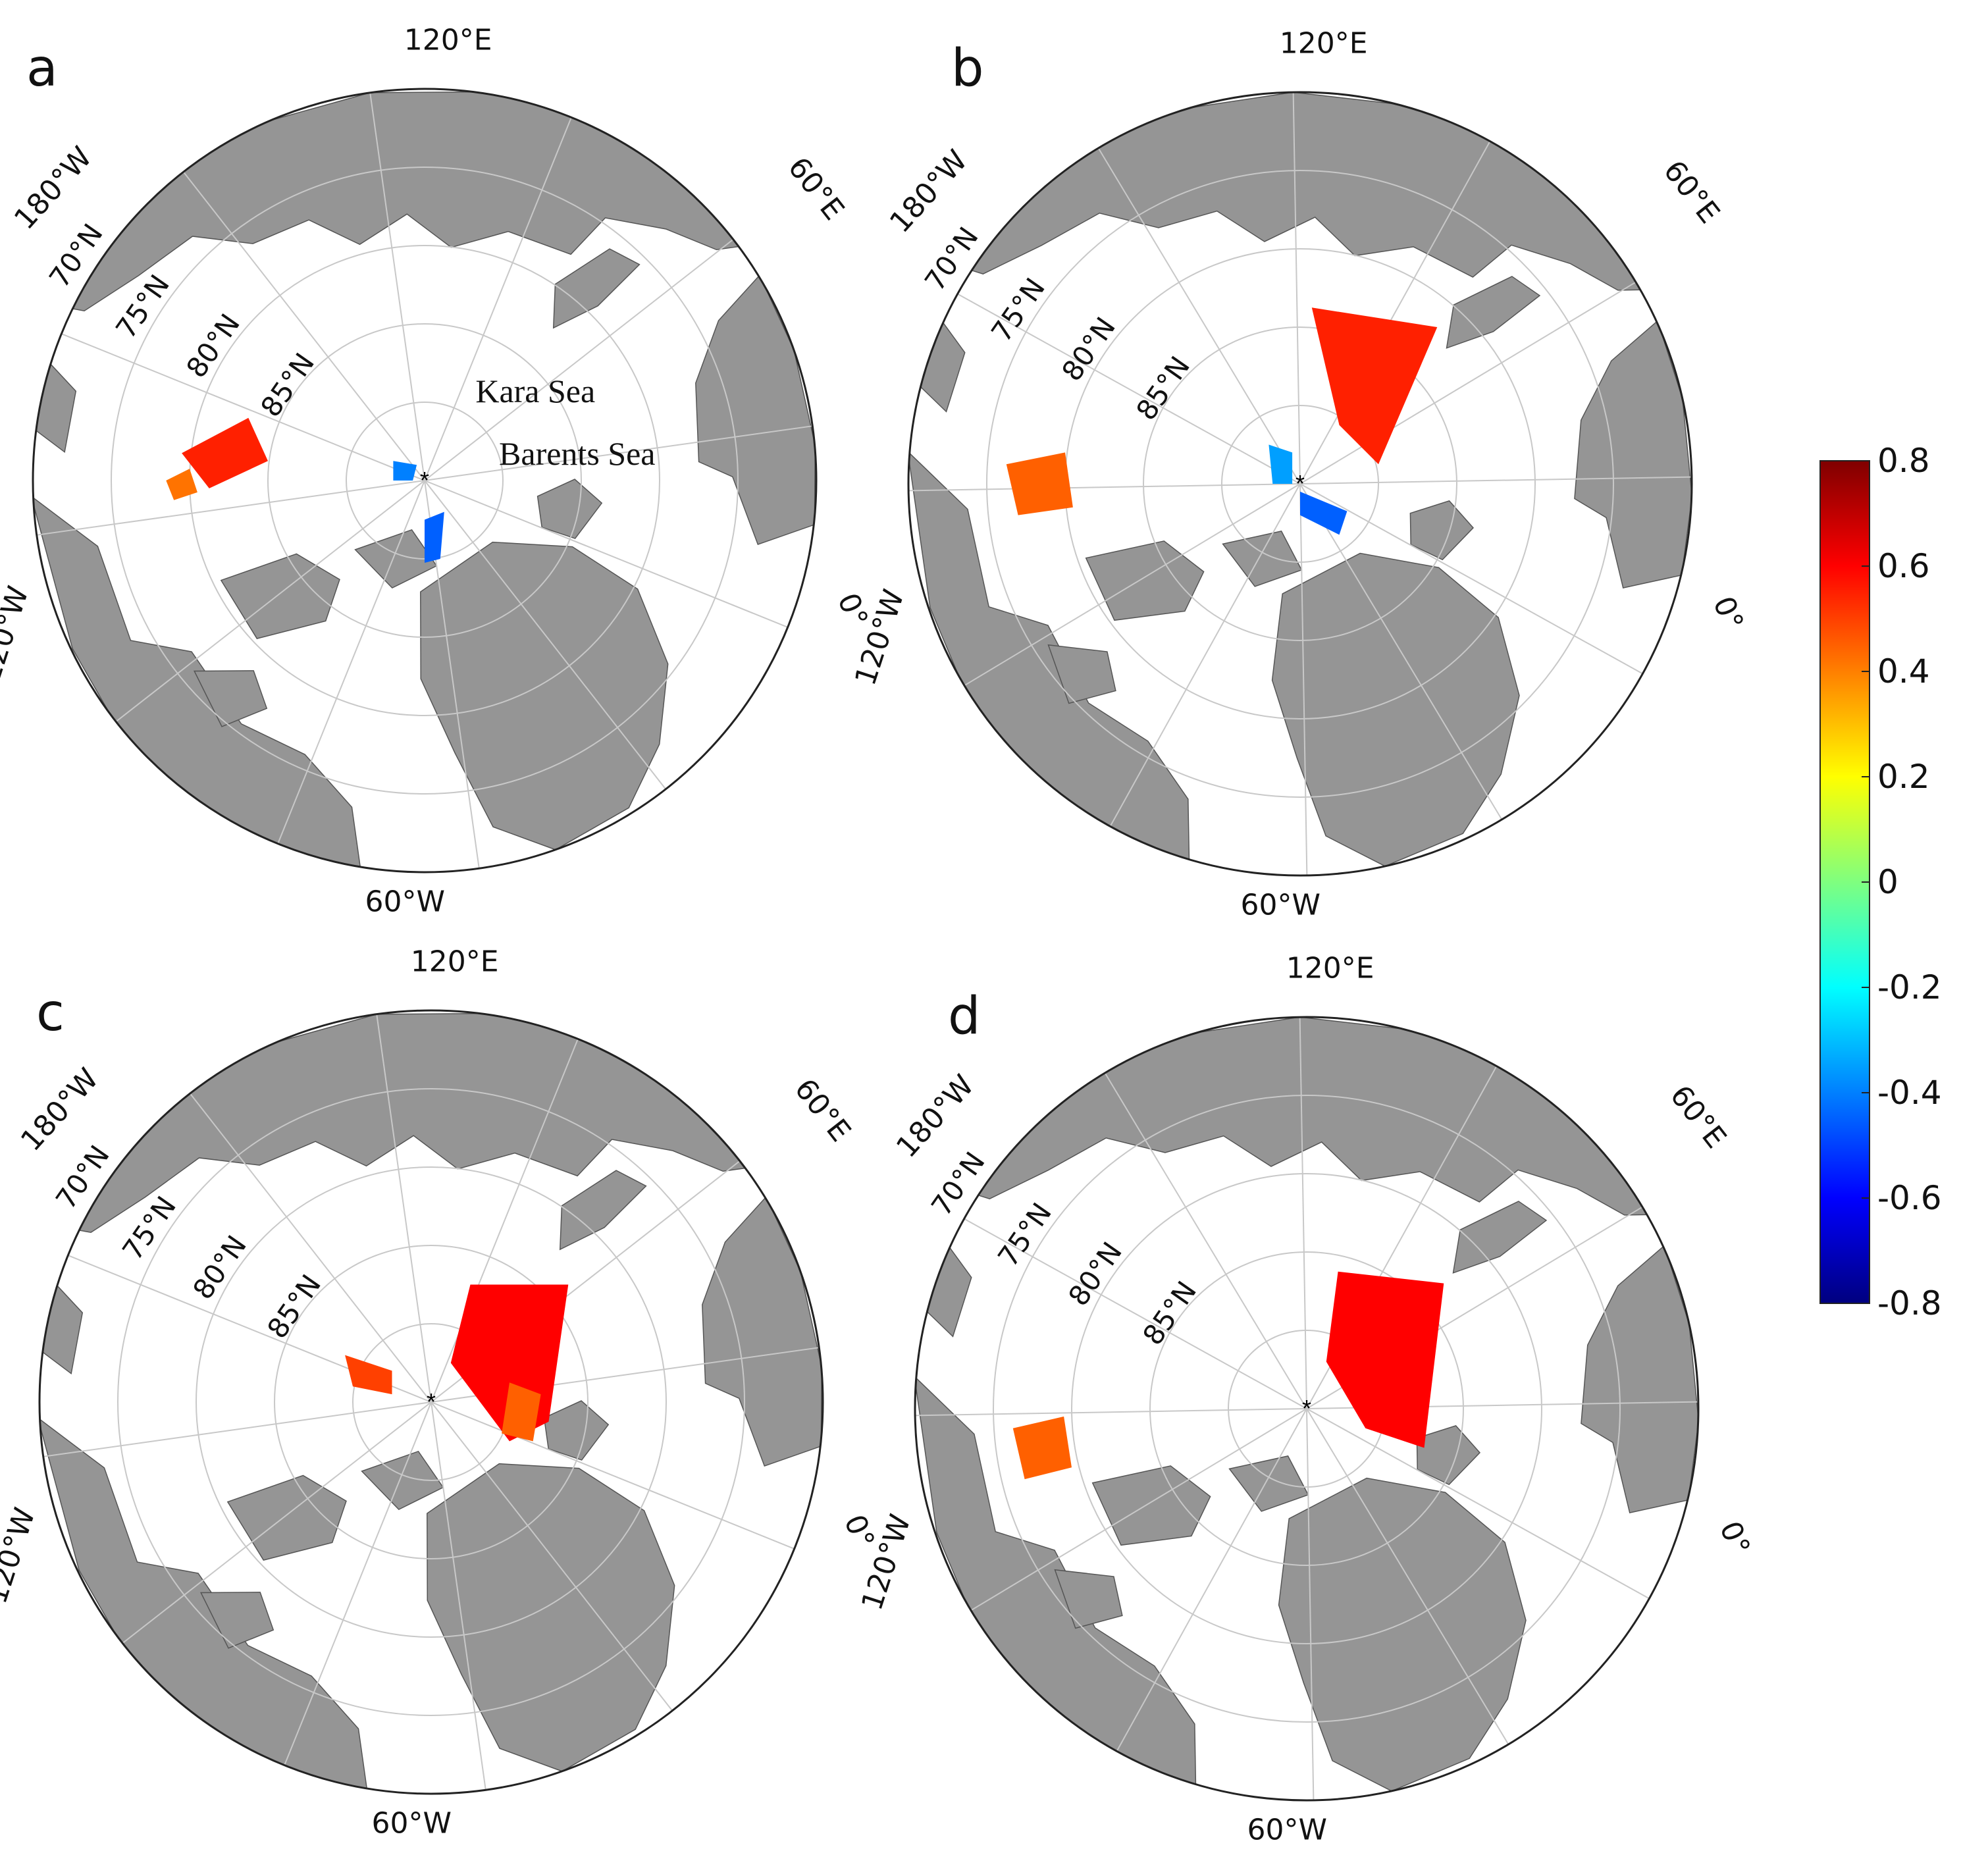 The width and height of the screenshot is (1988, 1853). What do you see at coordinates (964, 1016) in the screenshot?
I see `panel-letter: d` at bounding box center [964, 1016].